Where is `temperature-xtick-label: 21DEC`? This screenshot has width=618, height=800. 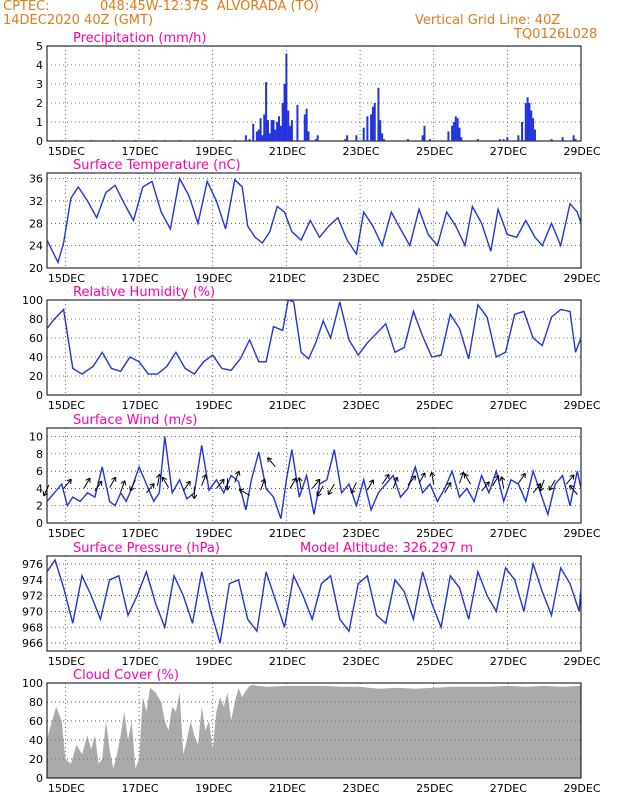 temperature-xtick-label: 21DEC is located at coordinates (287, 278).